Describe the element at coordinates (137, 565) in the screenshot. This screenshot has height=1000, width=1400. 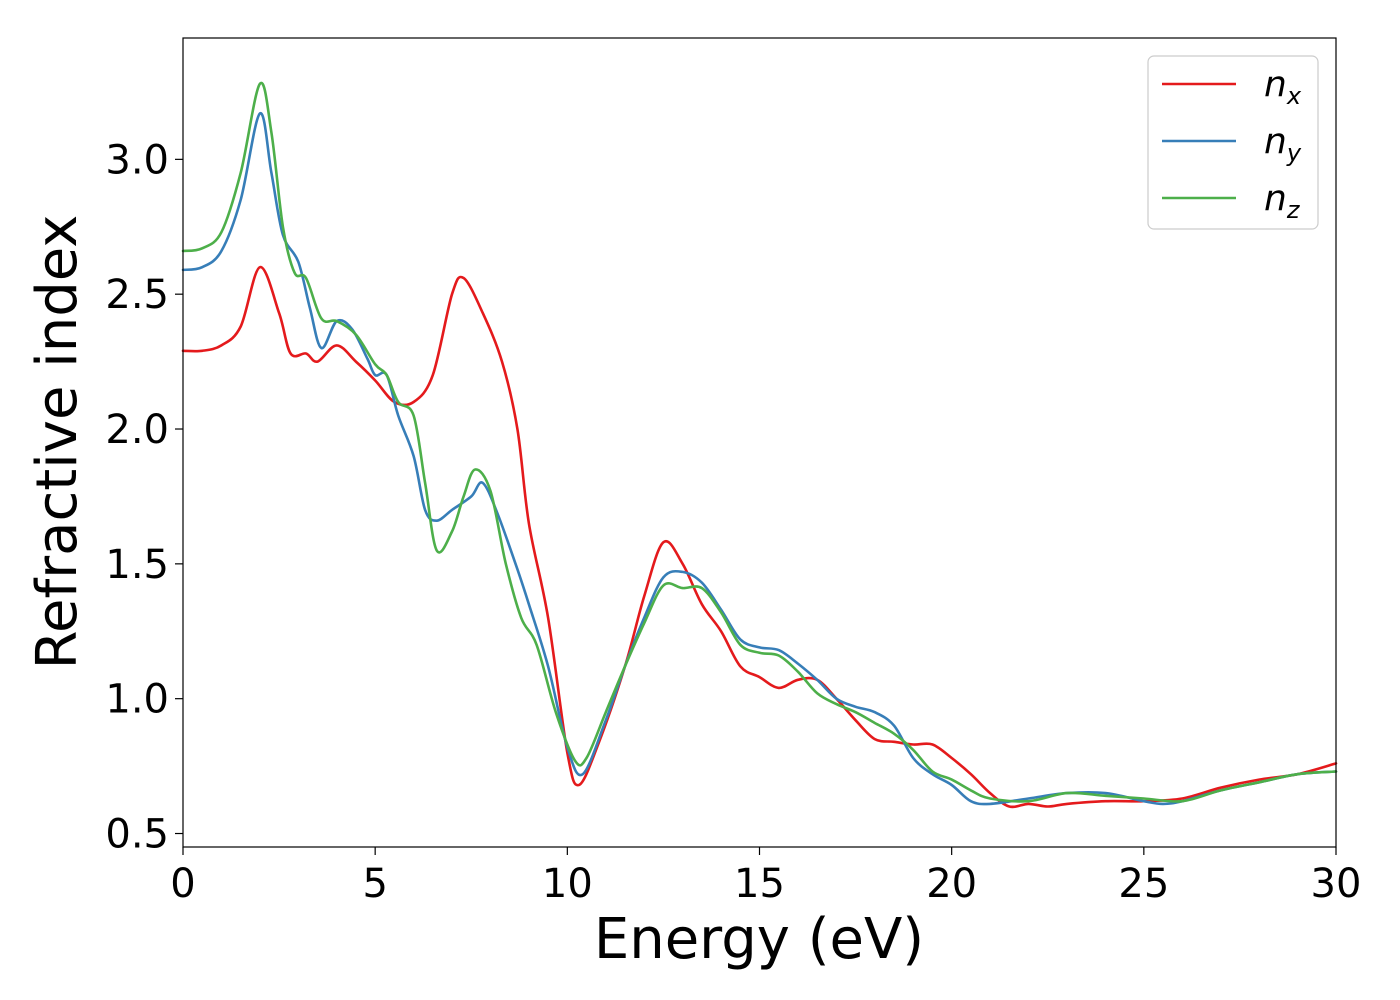
I see `y-tick-label: 1.5` at that location.